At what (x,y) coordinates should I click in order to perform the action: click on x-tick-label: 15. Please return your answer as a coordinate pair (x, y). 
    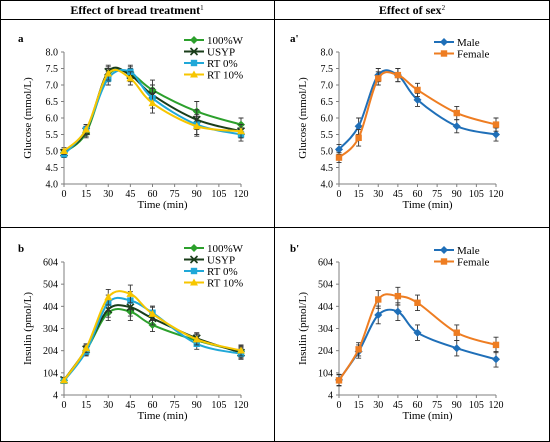
    Looking at the image, I should click on (86, 405).